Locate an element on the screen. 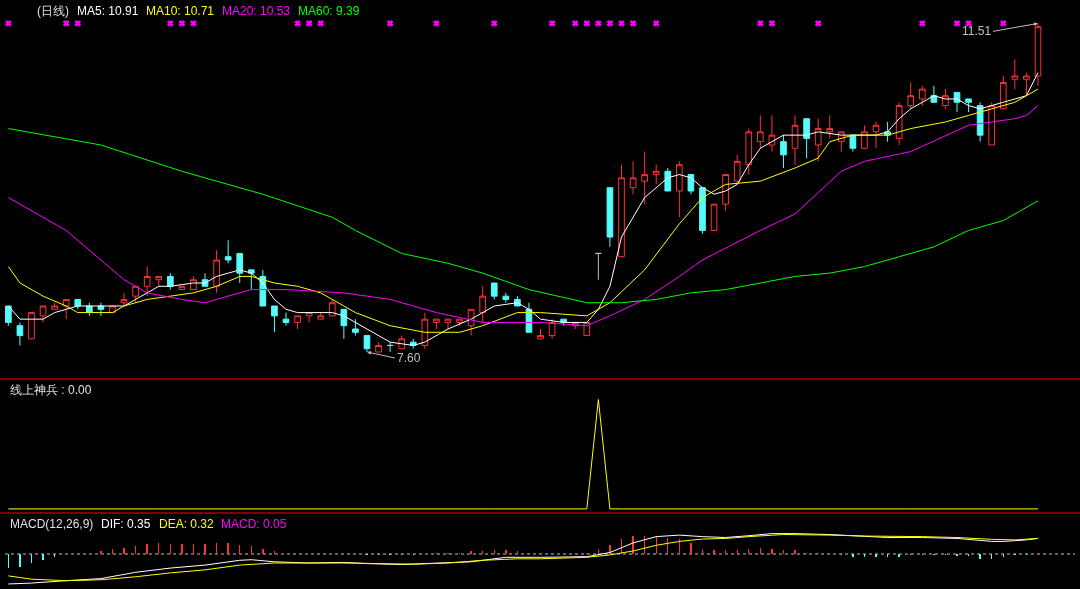 Image resolution: width=1080 pixels, height=589 pixels. text: DEA: 0.32 is located at coordinates (187, 524).